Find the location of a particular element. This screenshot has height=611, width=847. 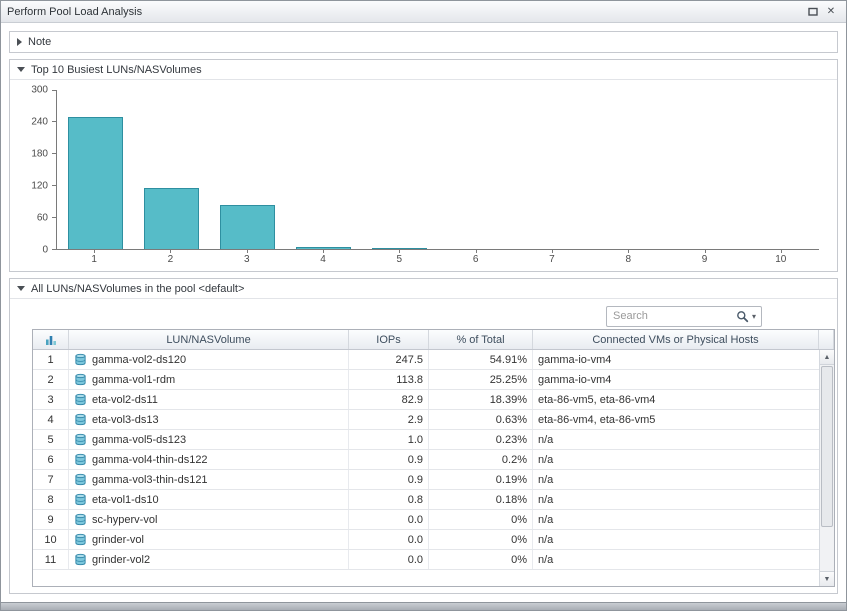

x-axis-tick-label: 7 is located at coordinates (552, 257).